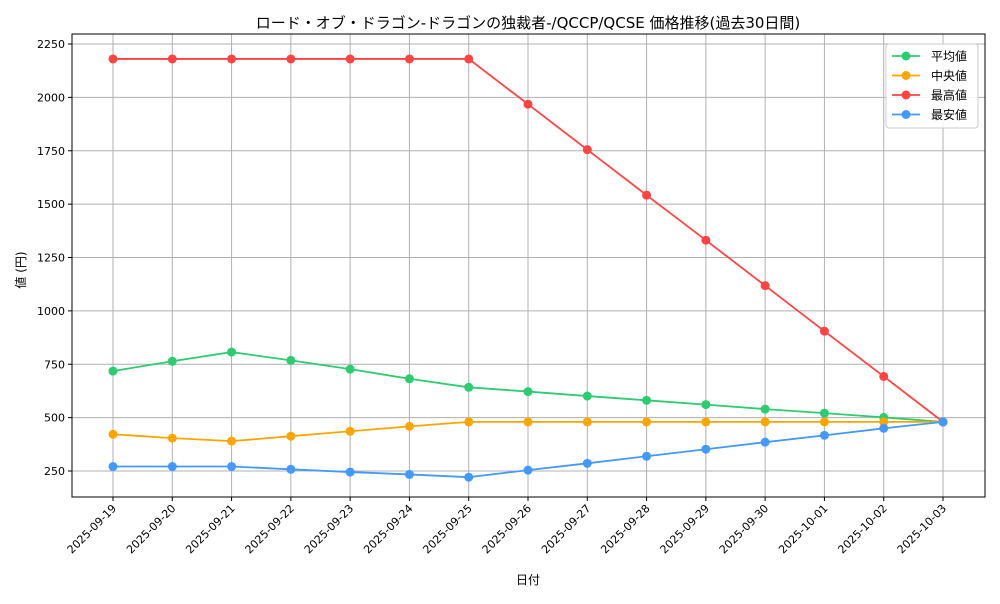 Image resolution: width=1000 pixels, height=604 pixels. What do you see at coordinates (51, 258) in the screenshot?
I see `y-tick-label: 1250` at bounding box center [51, 258].